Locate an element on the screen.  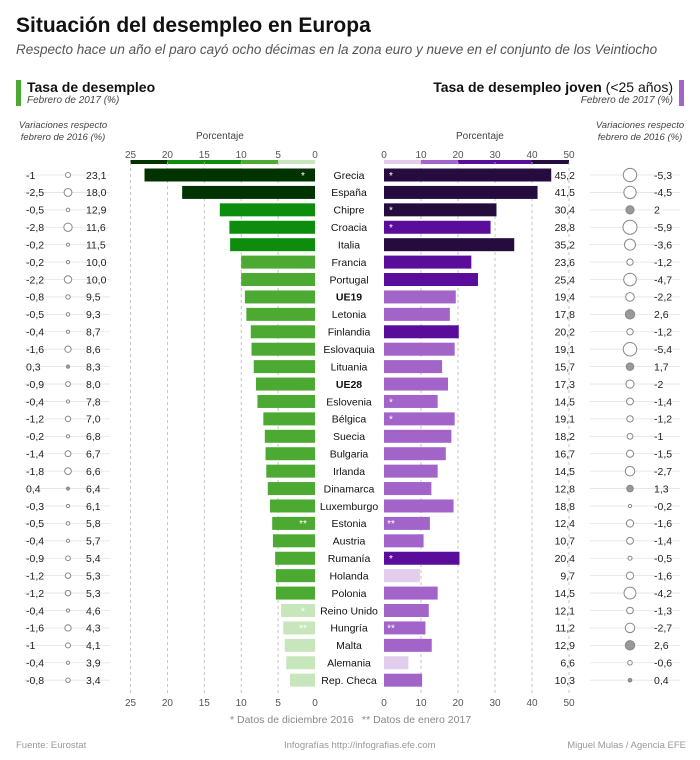
country-label: Bélgica is located at coordinates (349, 420).